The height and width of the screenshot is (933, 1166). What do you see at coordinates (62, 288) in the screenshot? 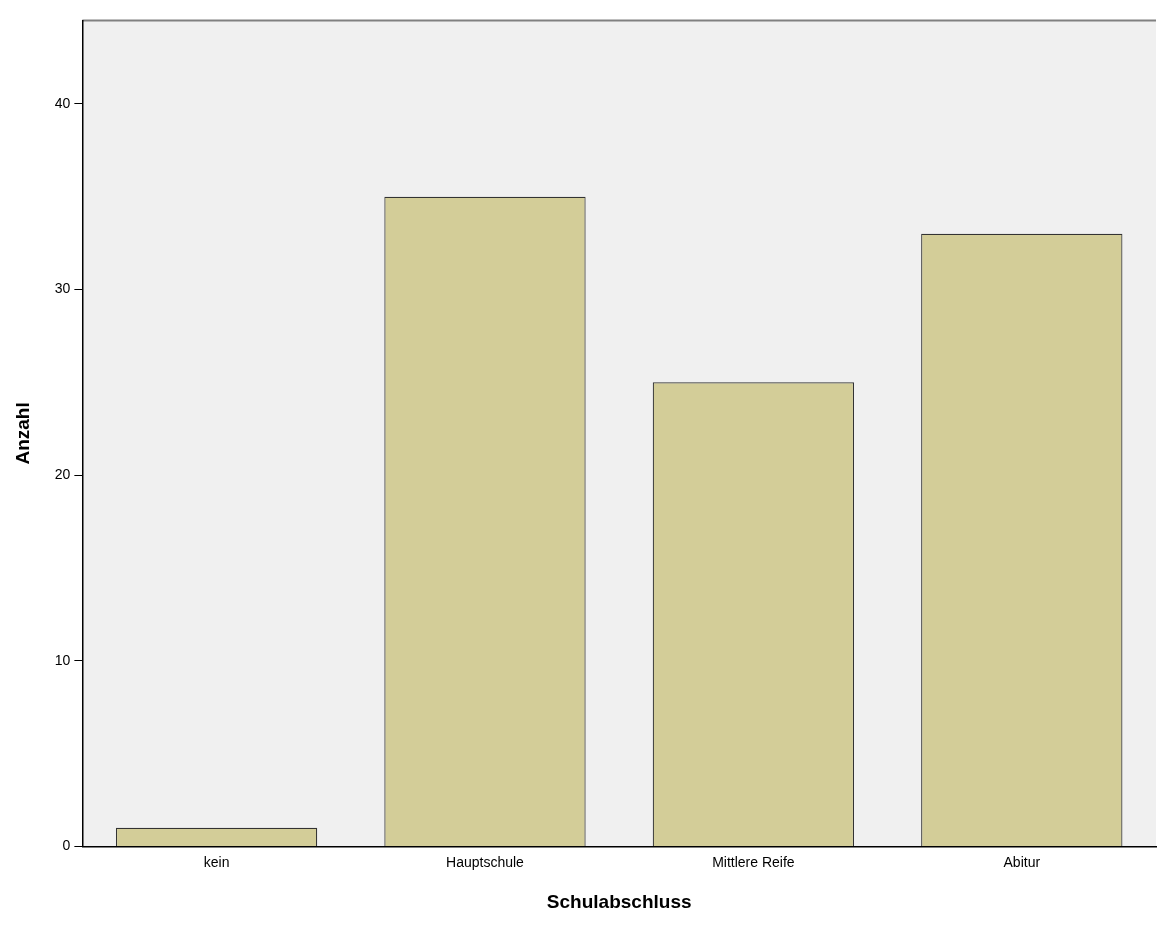
I see `y-tick-label: 30` at bounding box center [62, 288].